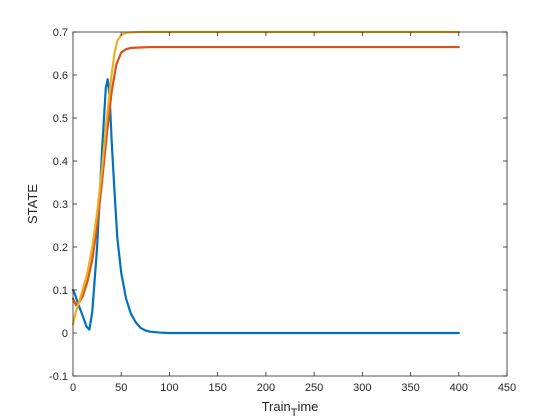  Describe the element at coordinates (60, 162) in the screenshot. I see `y-tick-label: 0.4` at that location.